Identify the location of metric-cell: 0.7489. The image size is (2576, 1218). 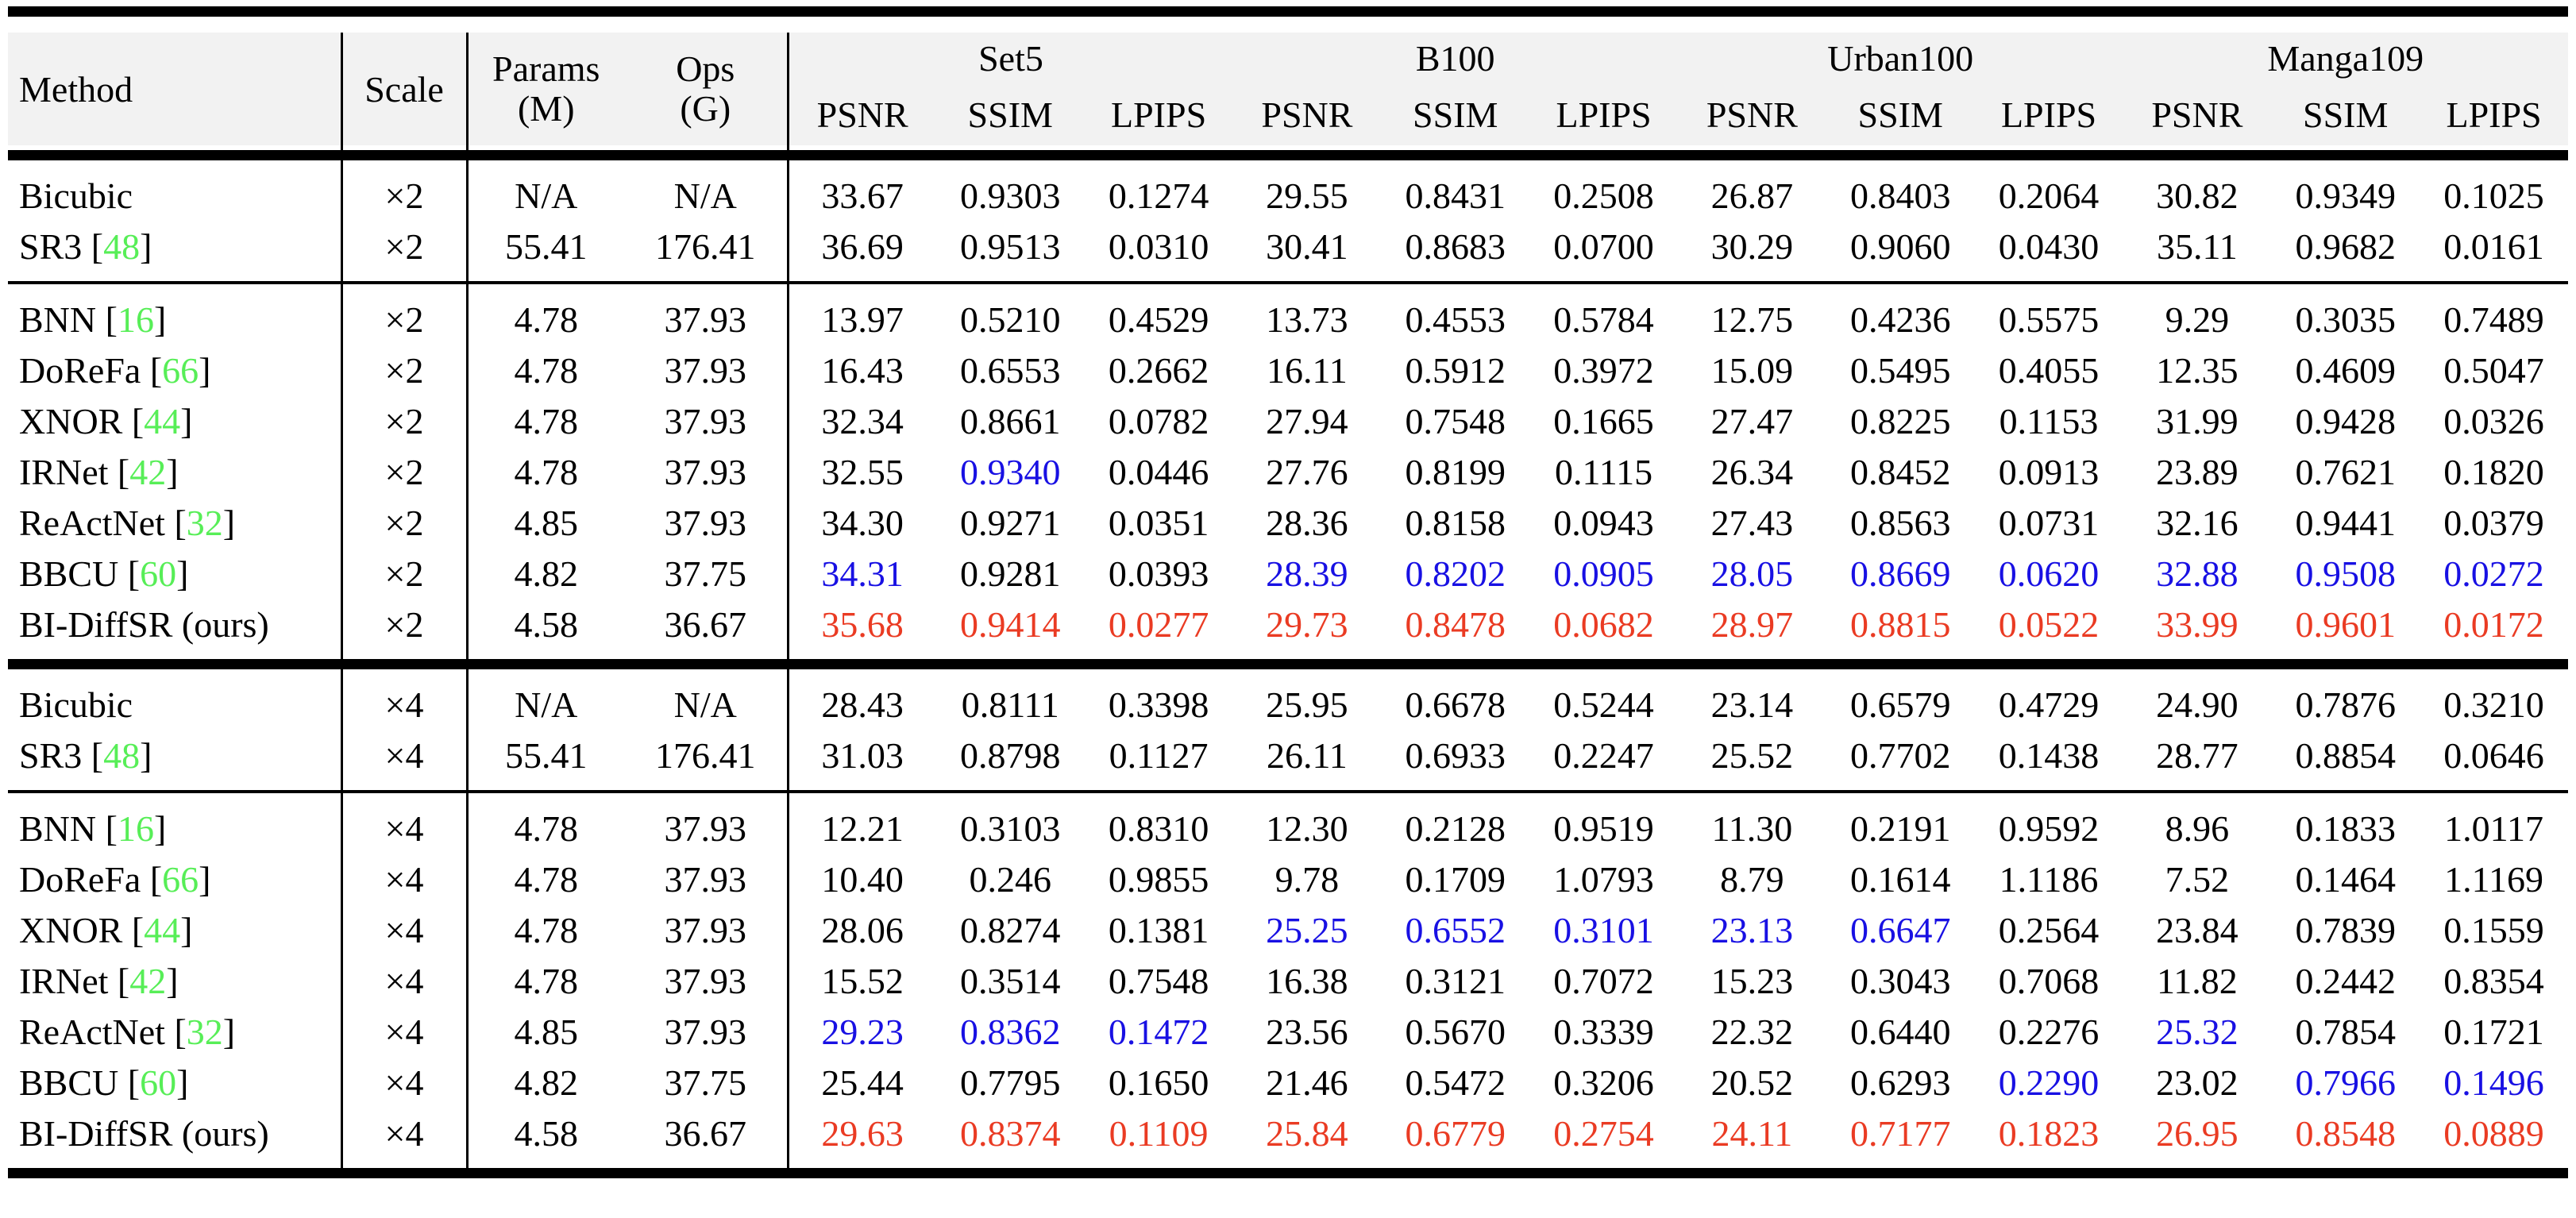
(2493, 319).